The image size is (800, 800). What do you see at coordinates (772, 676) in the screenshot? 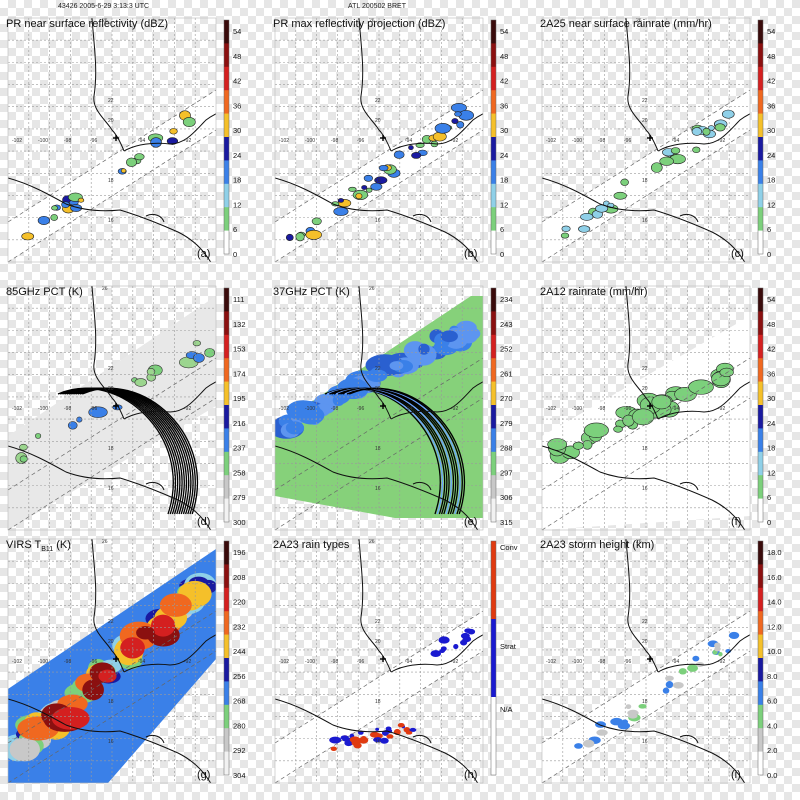
I see `colorbar-tick: 8.0` at bounding box center [772, 676].